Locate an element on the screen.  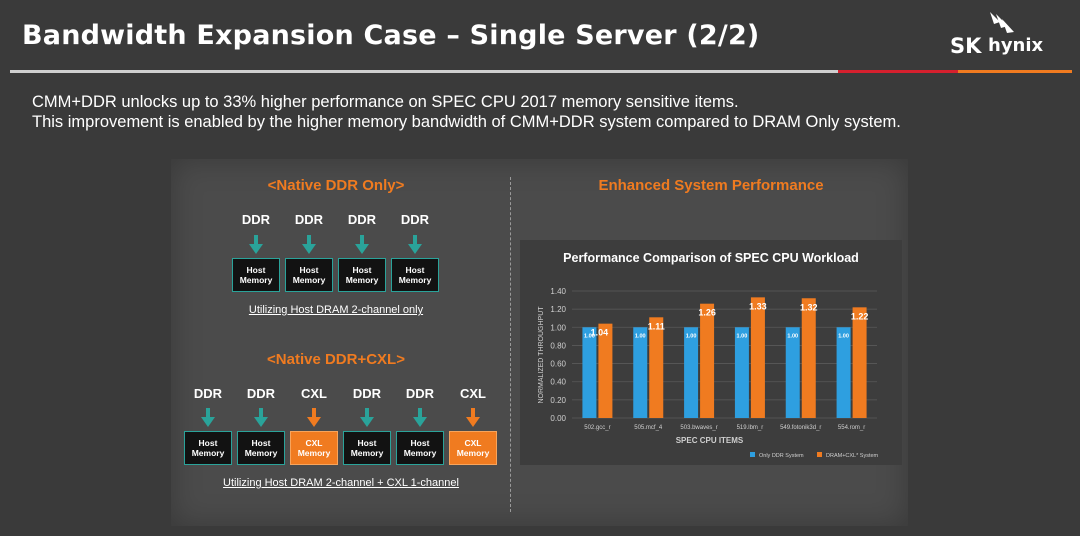
y-tick-label: 1.40 is located at coordinates (558, 291).